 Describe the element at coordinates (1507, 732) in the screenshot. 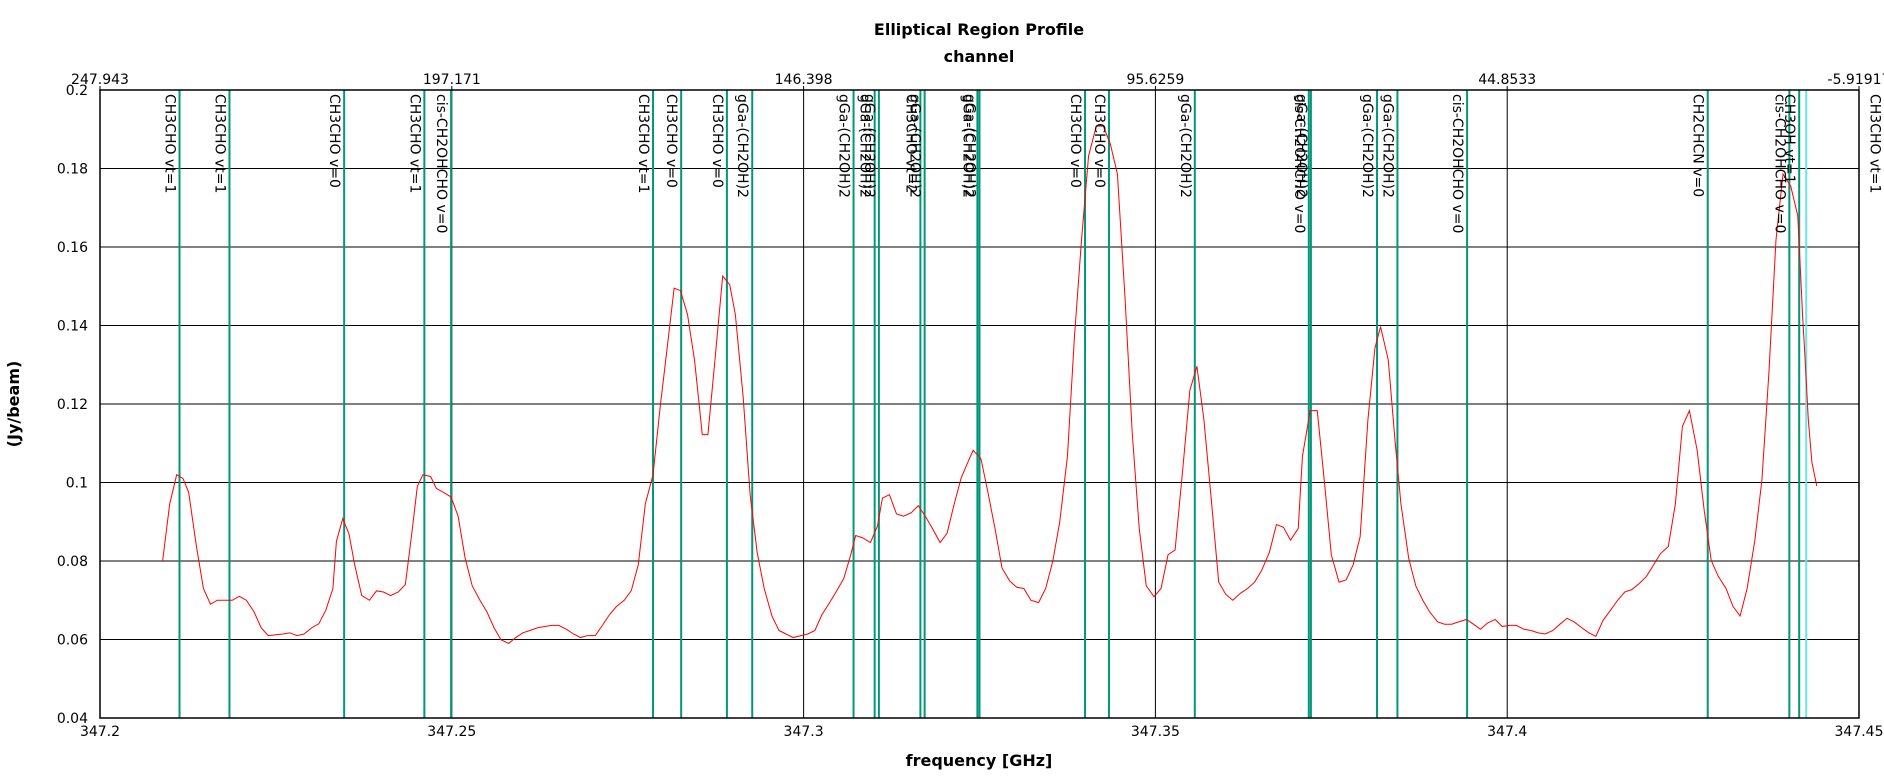

I see `x-tick-label: 347.4` at that location.